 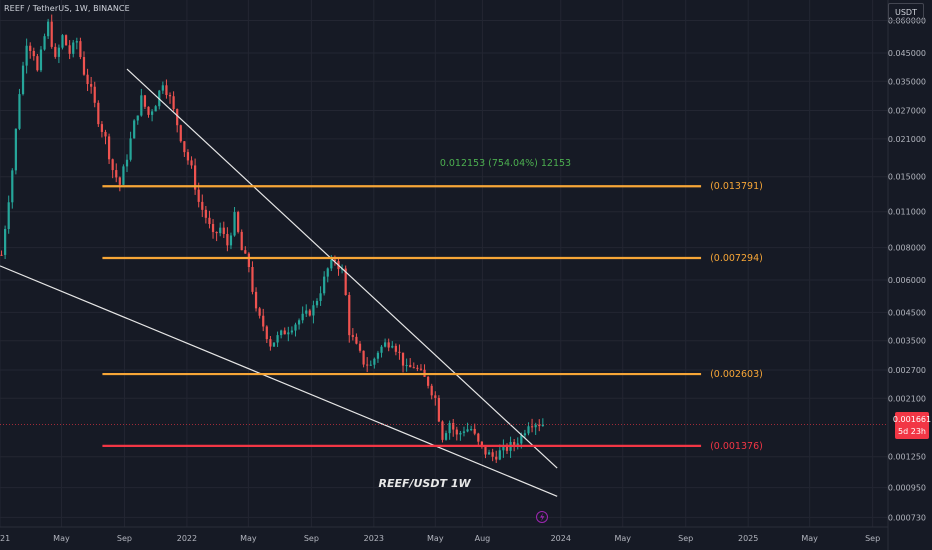 What do you see at coordinates (505, 163) in the screenshot?
I see `measure-annotation: 0.012153 (754.04%) 12153` at bounding box center [505, 163].